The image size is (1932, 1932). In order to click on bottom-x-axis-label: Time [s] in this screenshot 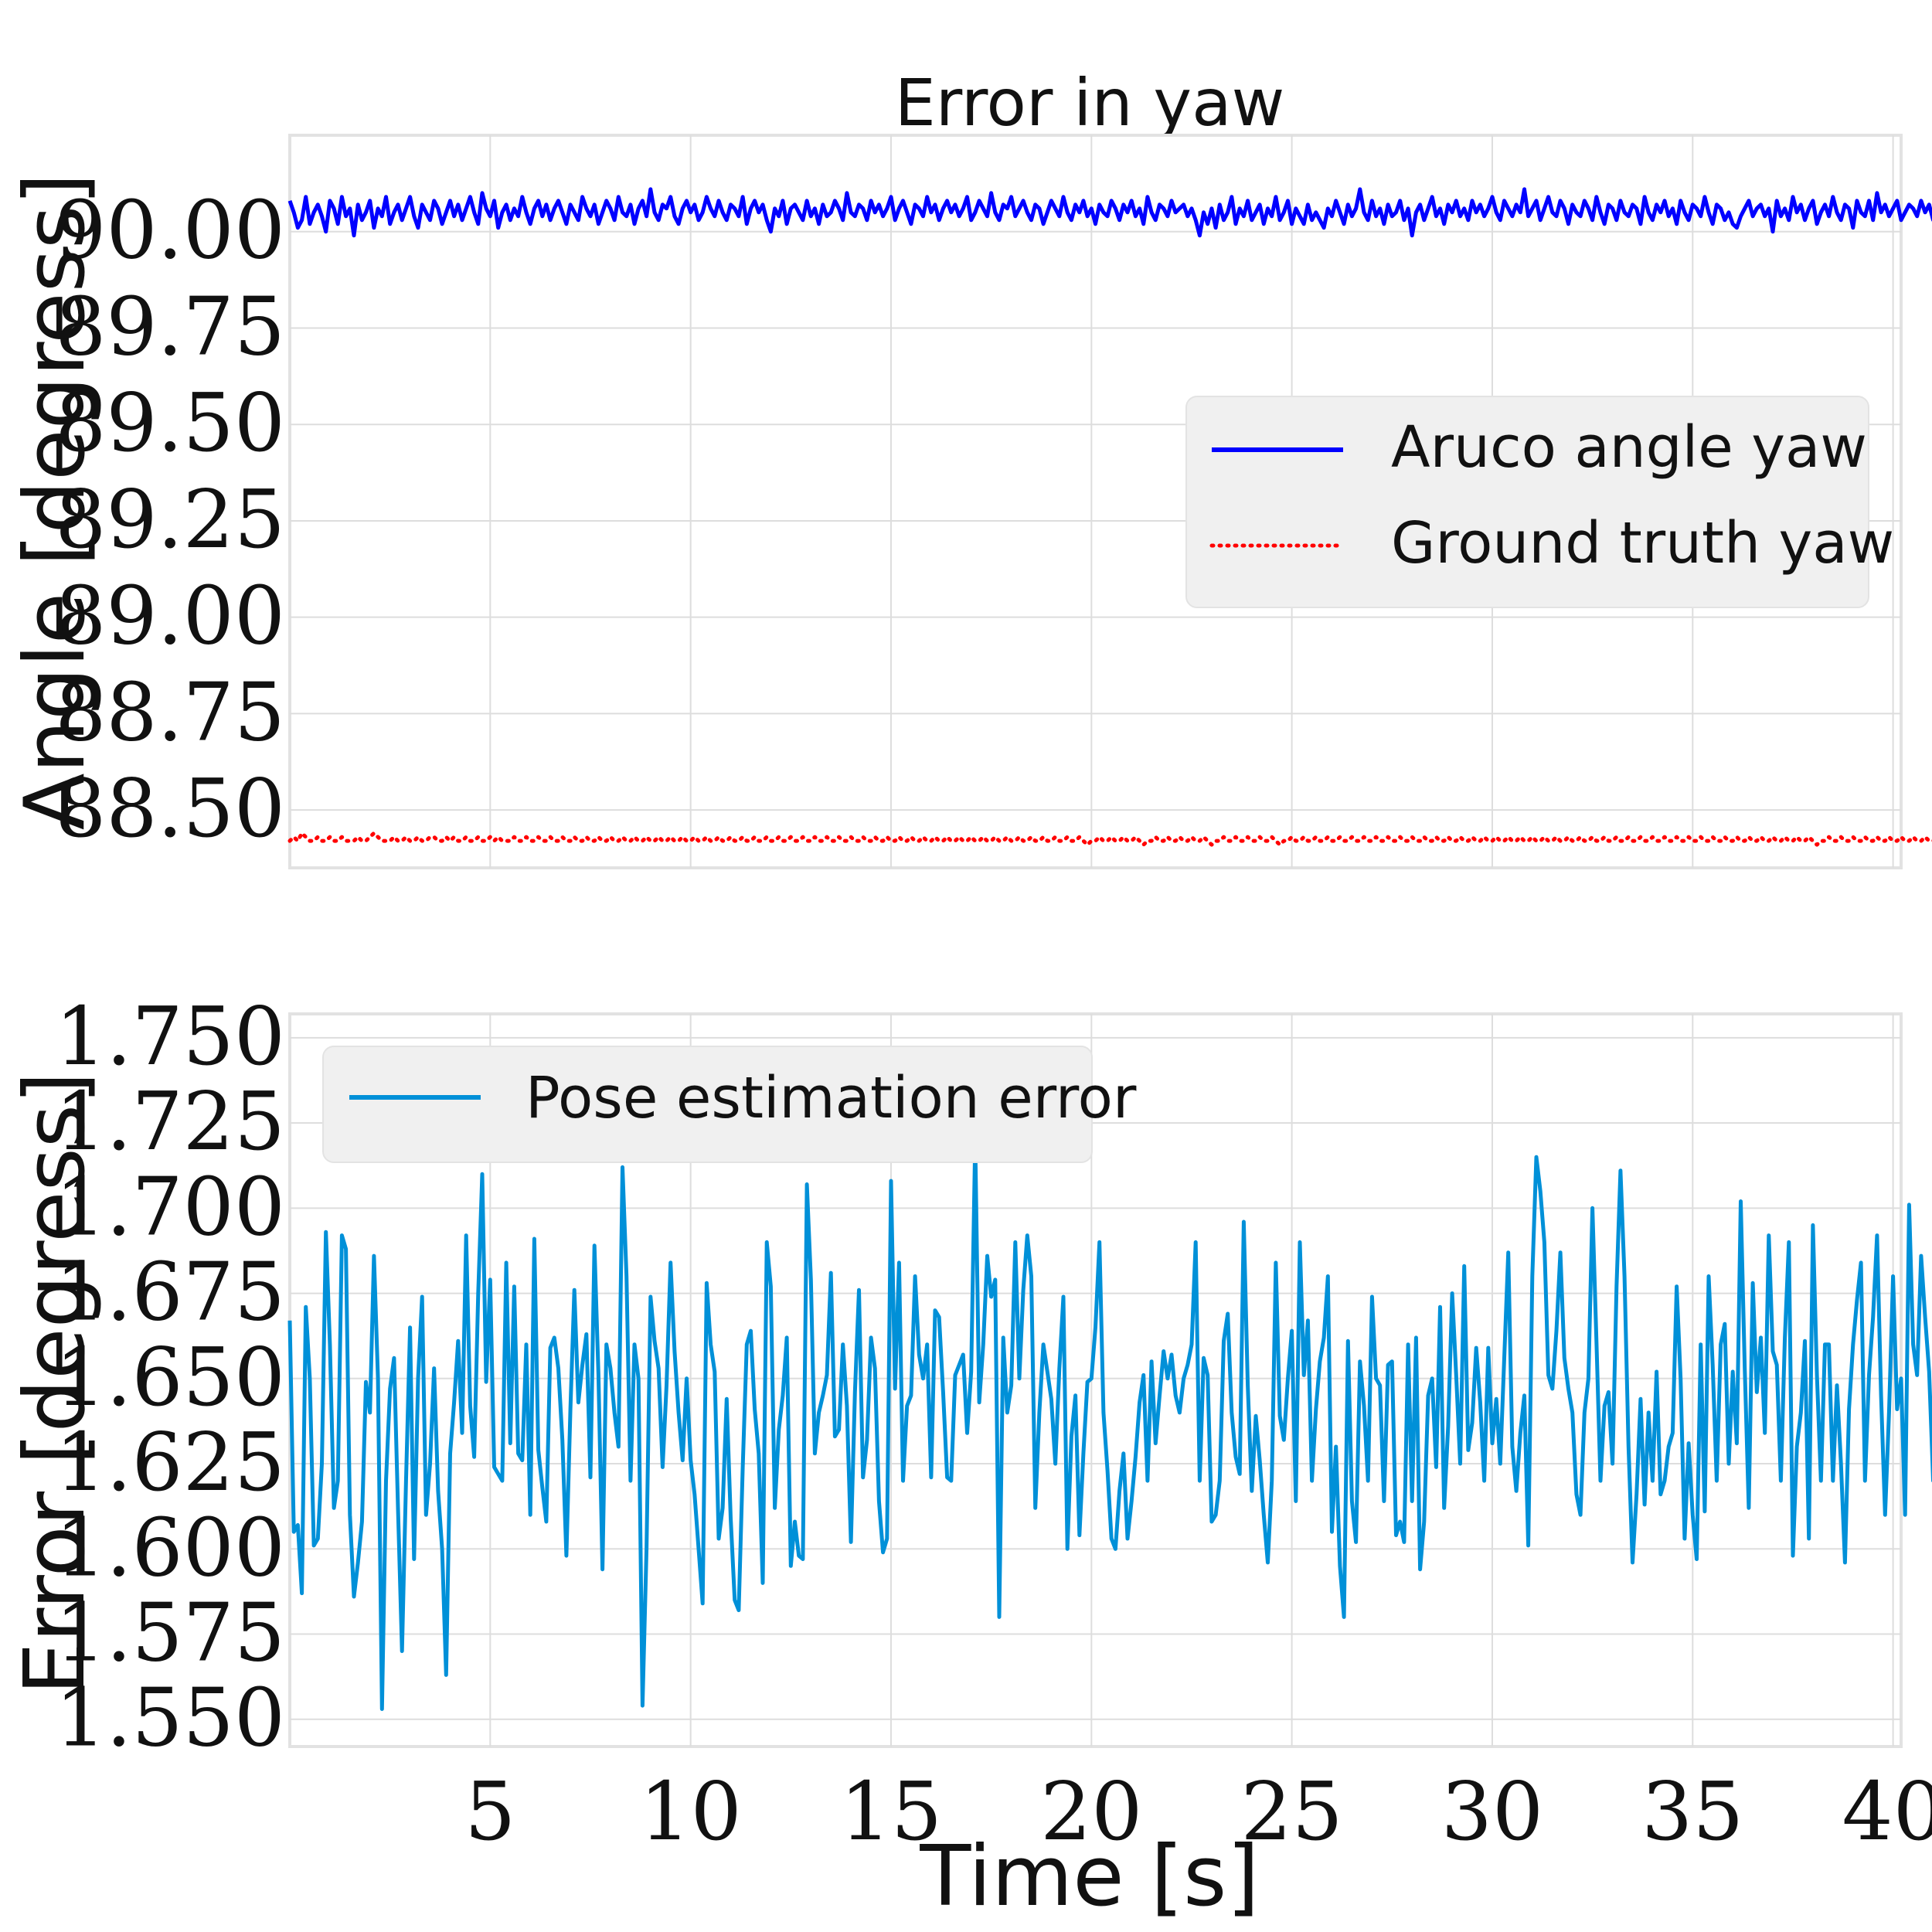, I will do `click(1089, 1877)`.